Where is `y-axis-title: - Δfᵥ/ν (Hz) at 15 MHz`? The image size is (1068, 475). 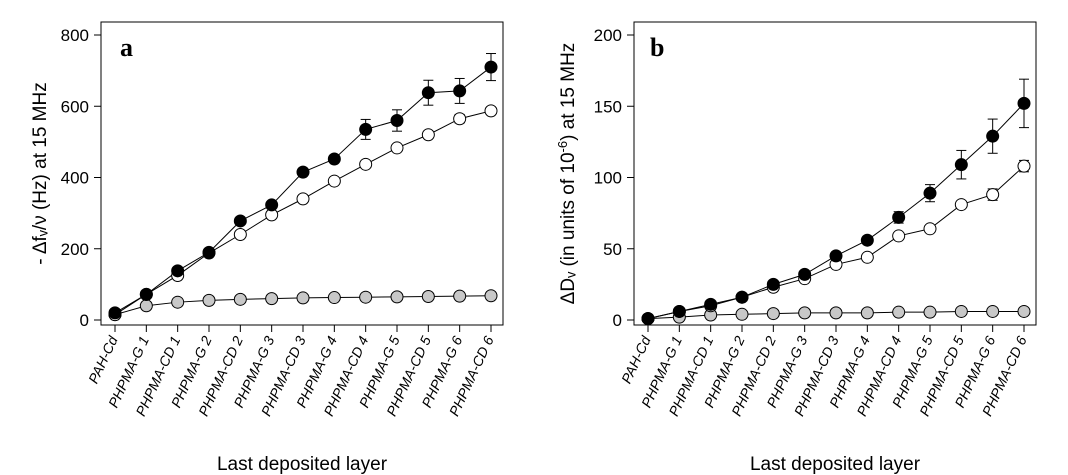
y-axis-title: - Δfᵥ/ν (Hz) at 15 MHz is located at coordinates (40, 173).